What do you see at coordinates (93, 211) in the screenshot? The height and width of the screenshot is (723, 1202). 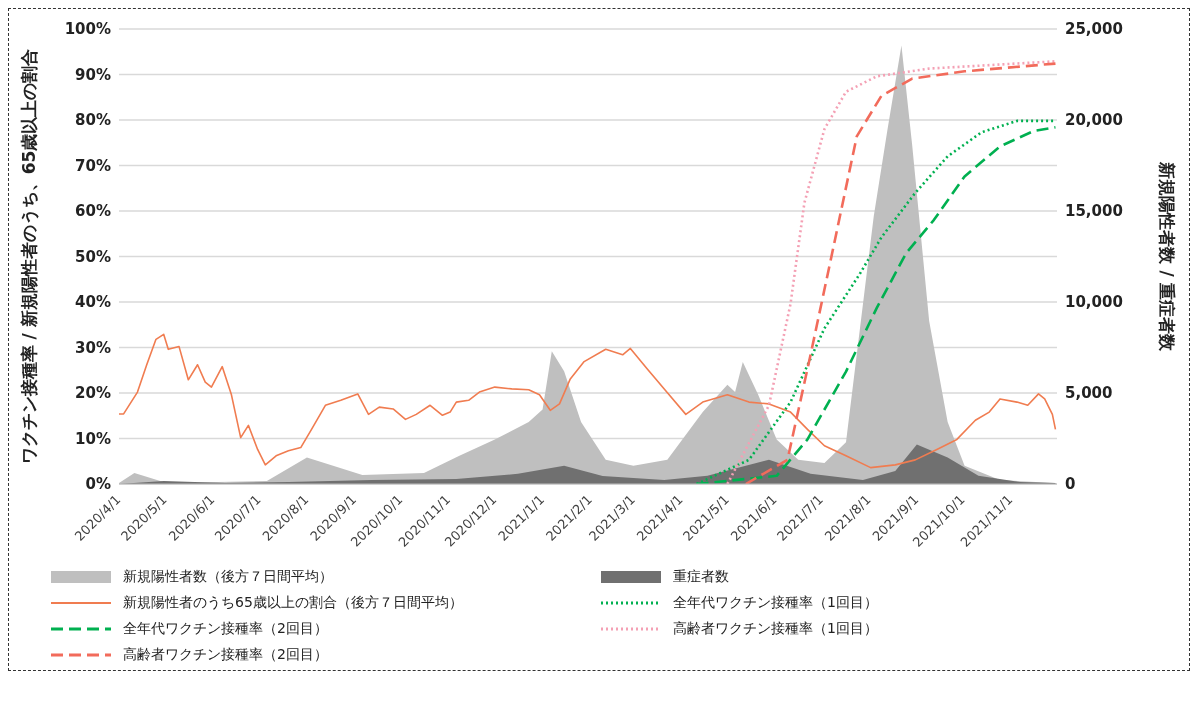 I see `y-tick-label: 60%` at bounding box center [93, 211].